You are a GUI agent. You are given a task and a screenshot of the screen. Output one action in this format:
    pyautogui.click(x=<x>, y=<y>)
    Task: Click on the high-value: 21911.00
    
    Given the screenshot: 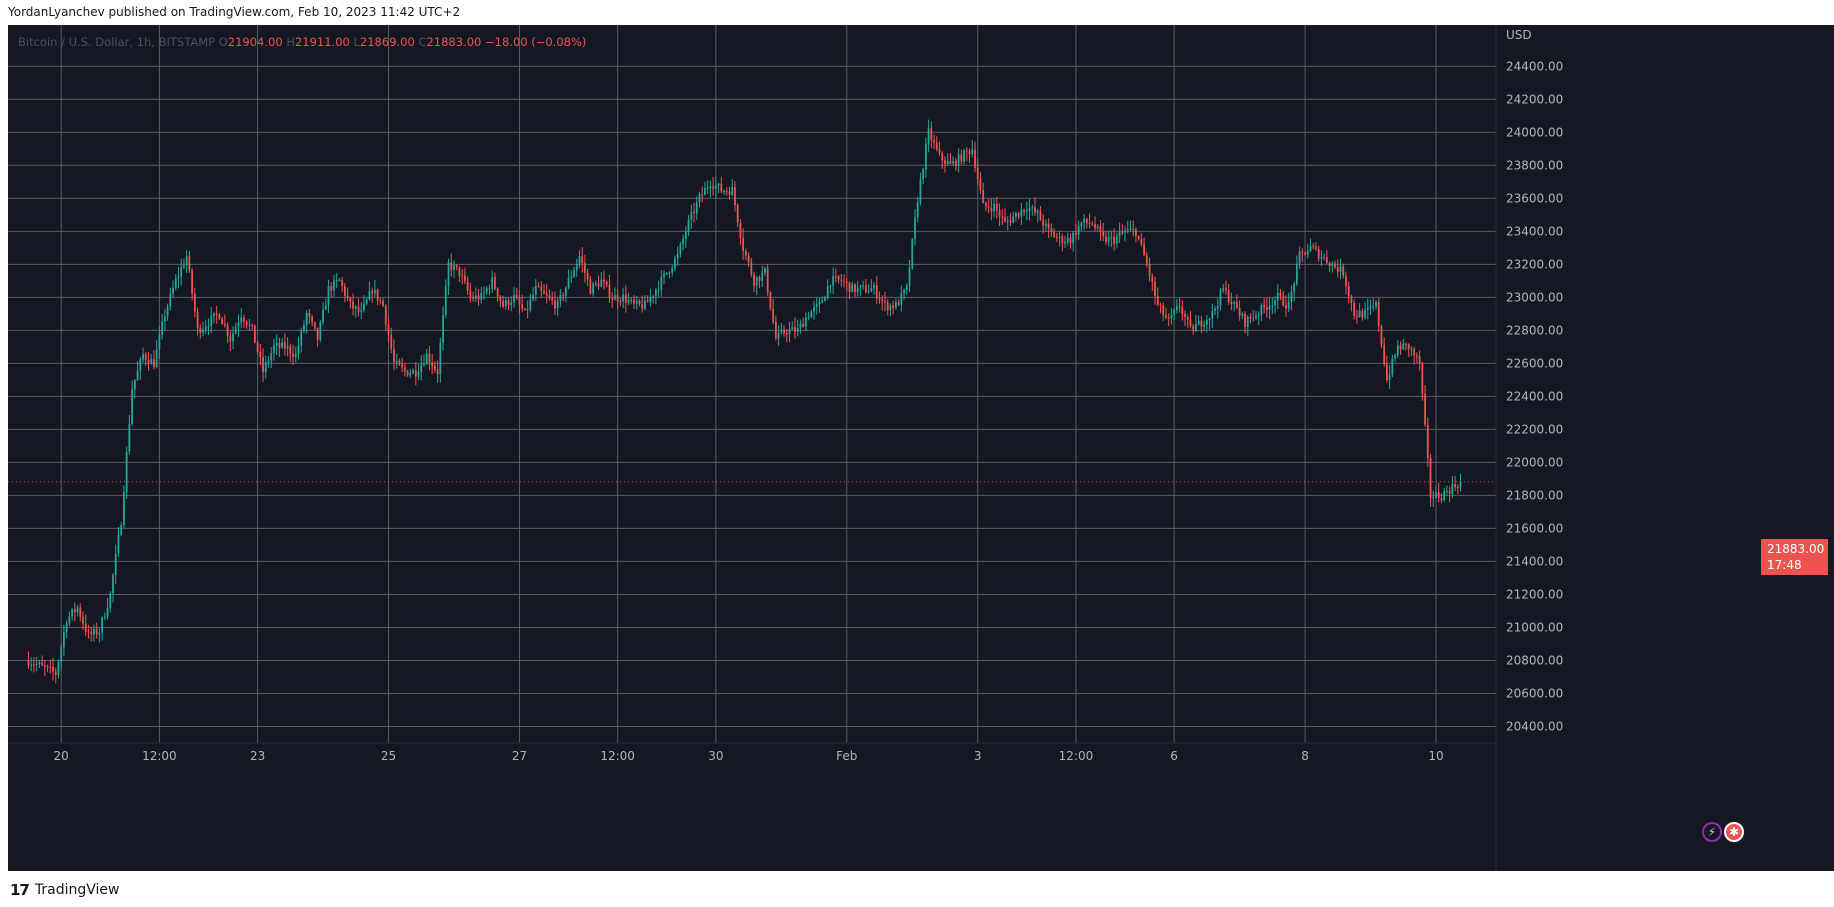 What is the action you would take?
    pyautogui.click(x=322, y=42)
    